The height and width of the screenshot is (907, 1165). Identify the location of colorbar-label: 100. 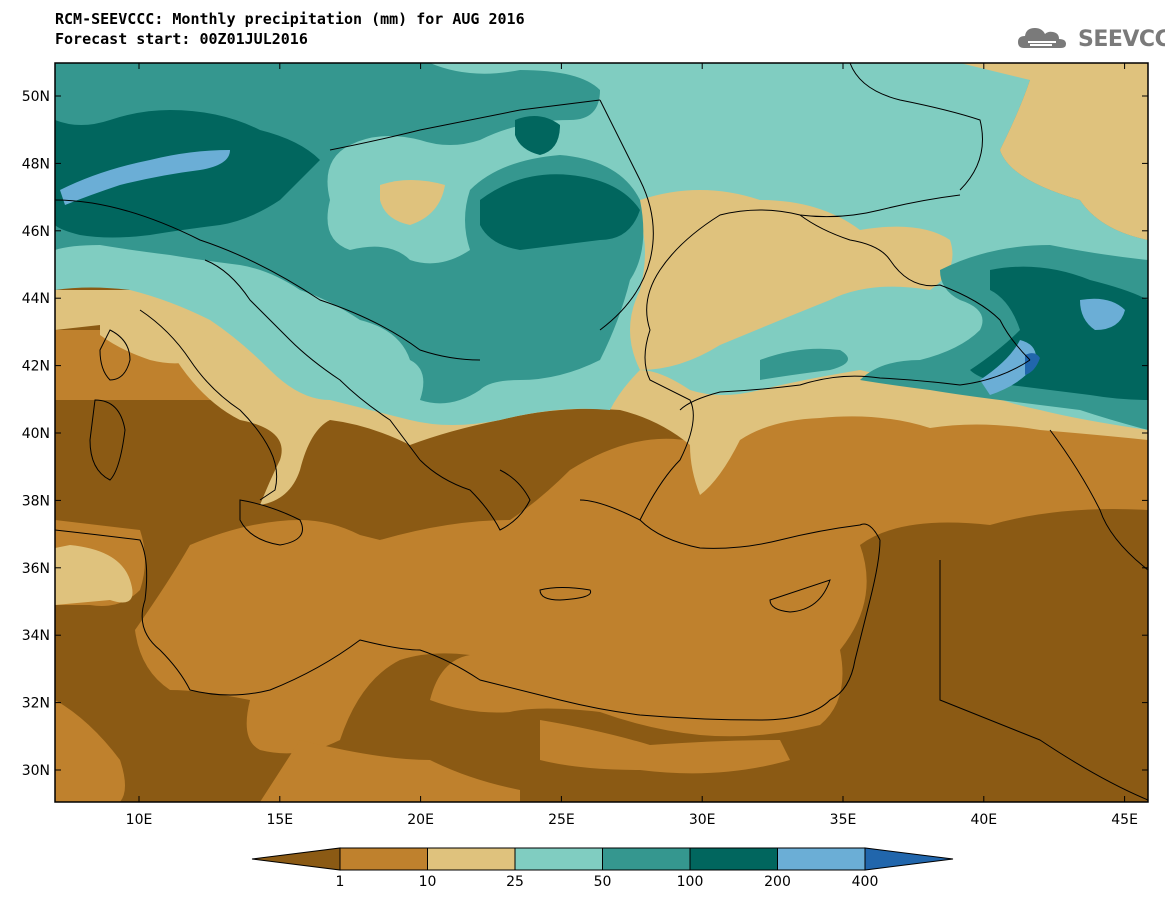
(690, 882).